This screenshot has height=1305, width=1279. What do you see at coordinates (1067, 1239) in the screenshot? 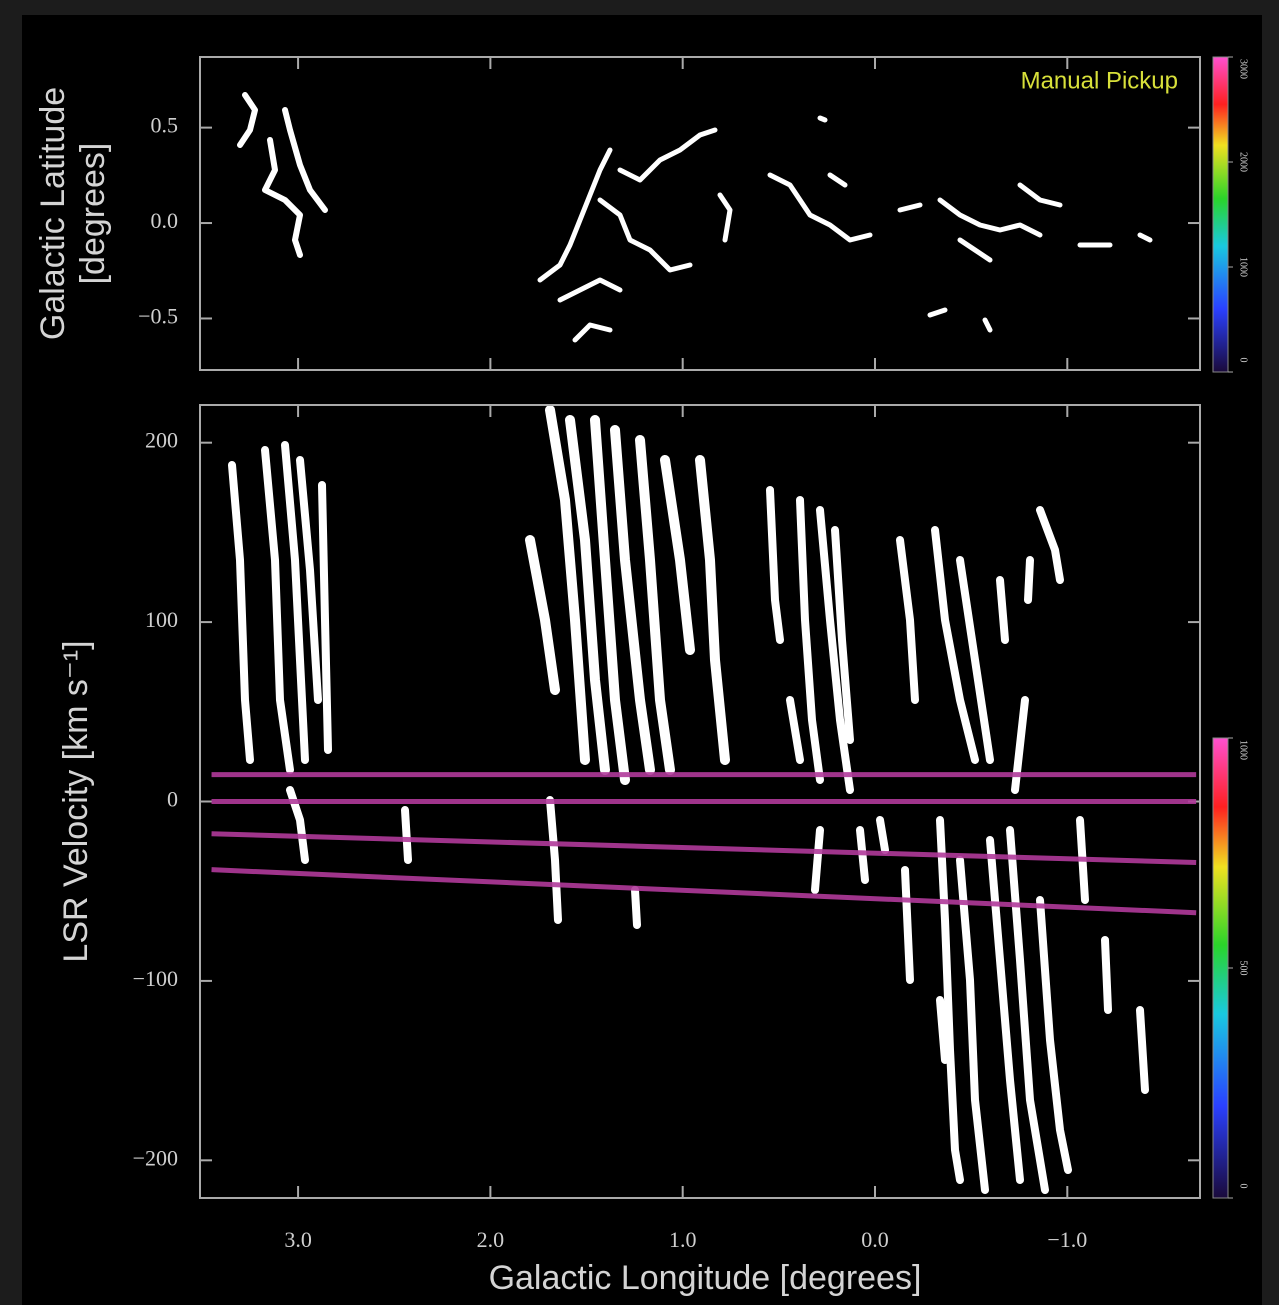
I see `x-tick-label: −1.0` at bounding box center [1067, 1239].